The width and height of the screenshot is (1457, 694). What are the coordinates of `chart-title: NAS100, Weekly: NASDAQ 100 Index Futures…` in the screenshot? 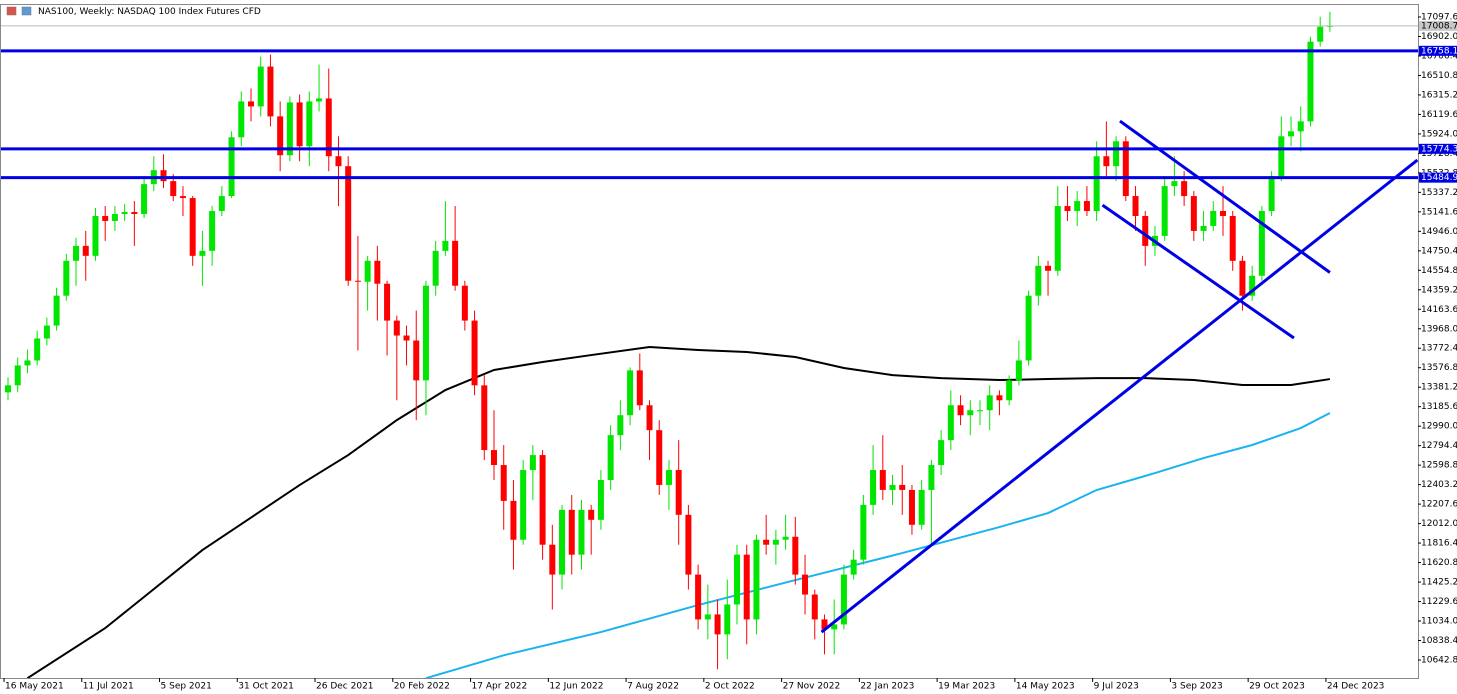 It's located at (149, 12).